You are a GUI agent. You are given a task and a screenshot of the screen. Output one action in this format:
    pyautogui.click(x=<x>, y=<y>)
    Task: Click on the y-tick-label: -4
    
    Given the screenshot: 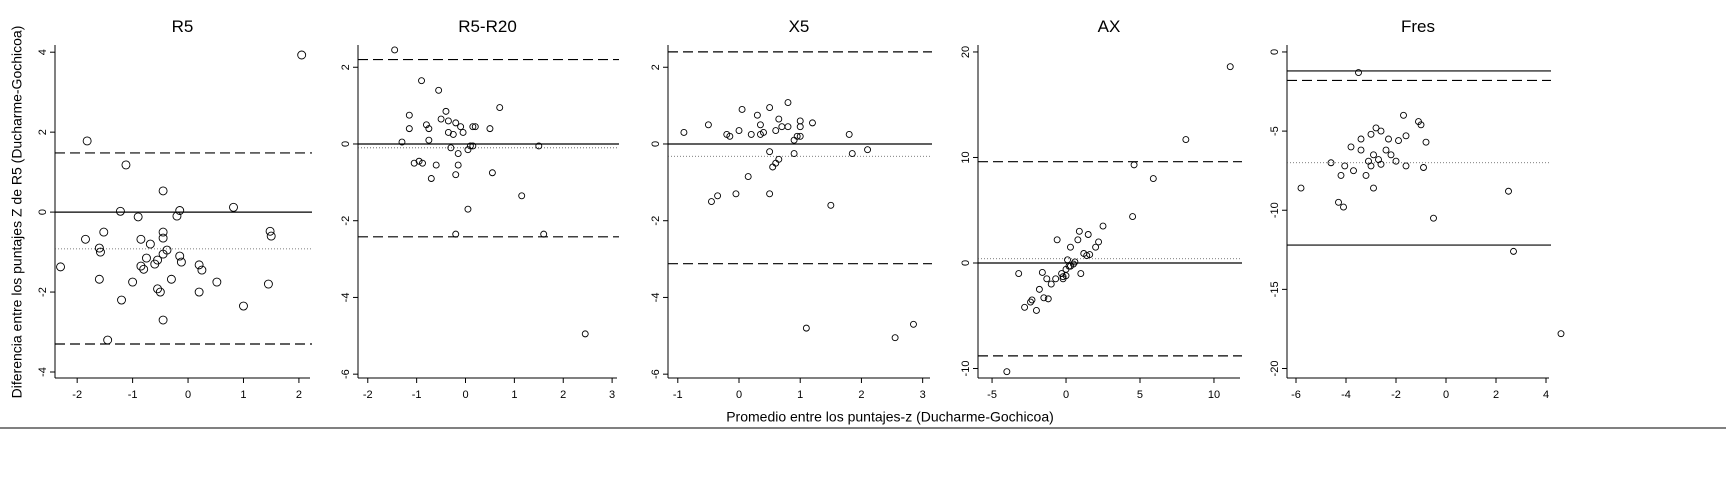 What is the action you would take?
    pyautogui.click(x=346, y=298)
    